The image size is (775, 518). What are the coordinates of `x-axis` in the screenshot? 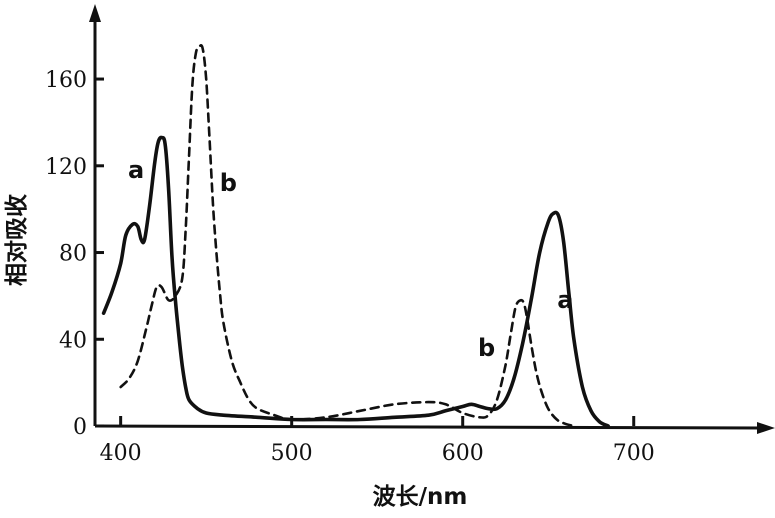 It's located at (428, 427).